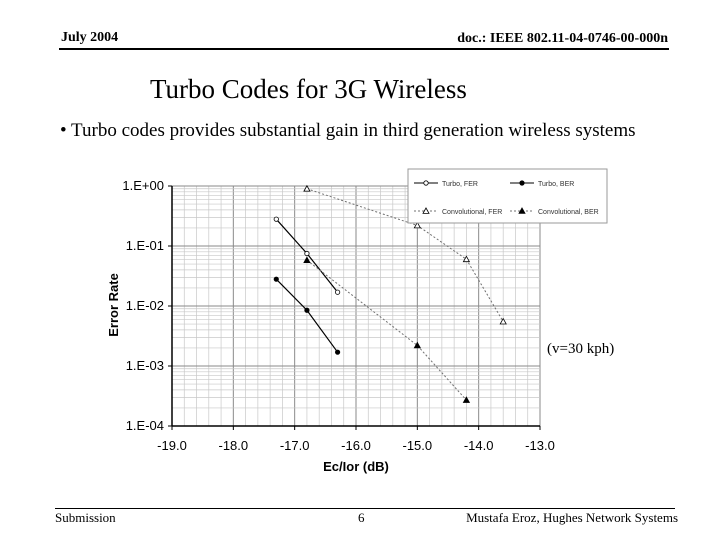 This screenshot has height=540, width=720. I want to click on y-tick-label: 1.E-02, so click(145, 305).